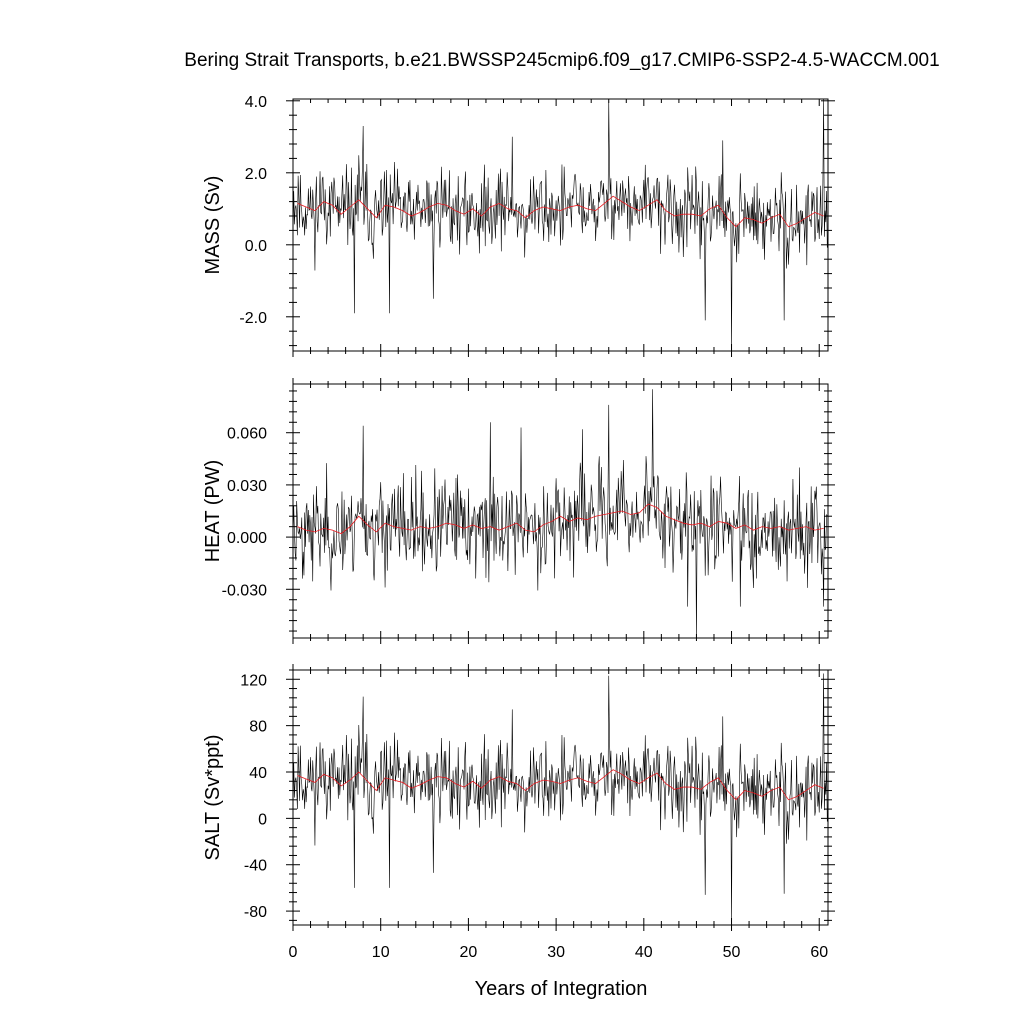 This screenshot has width=1024, height=1024. I want to click on x-tick-label: 0, so click(293, 952).